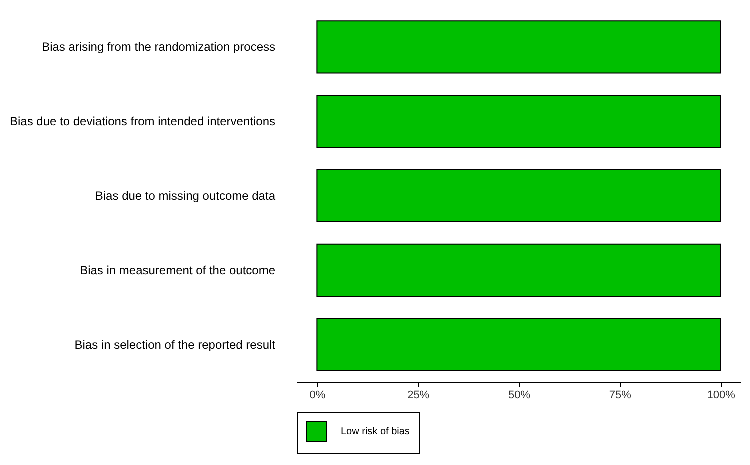 The width and height of the screenshot is (750, 465). What do you see at coordinates (175, 345) in the screenshot?
I see `y-tick-label: Bias in selection of the reported result` at bounding box center [175, 345].